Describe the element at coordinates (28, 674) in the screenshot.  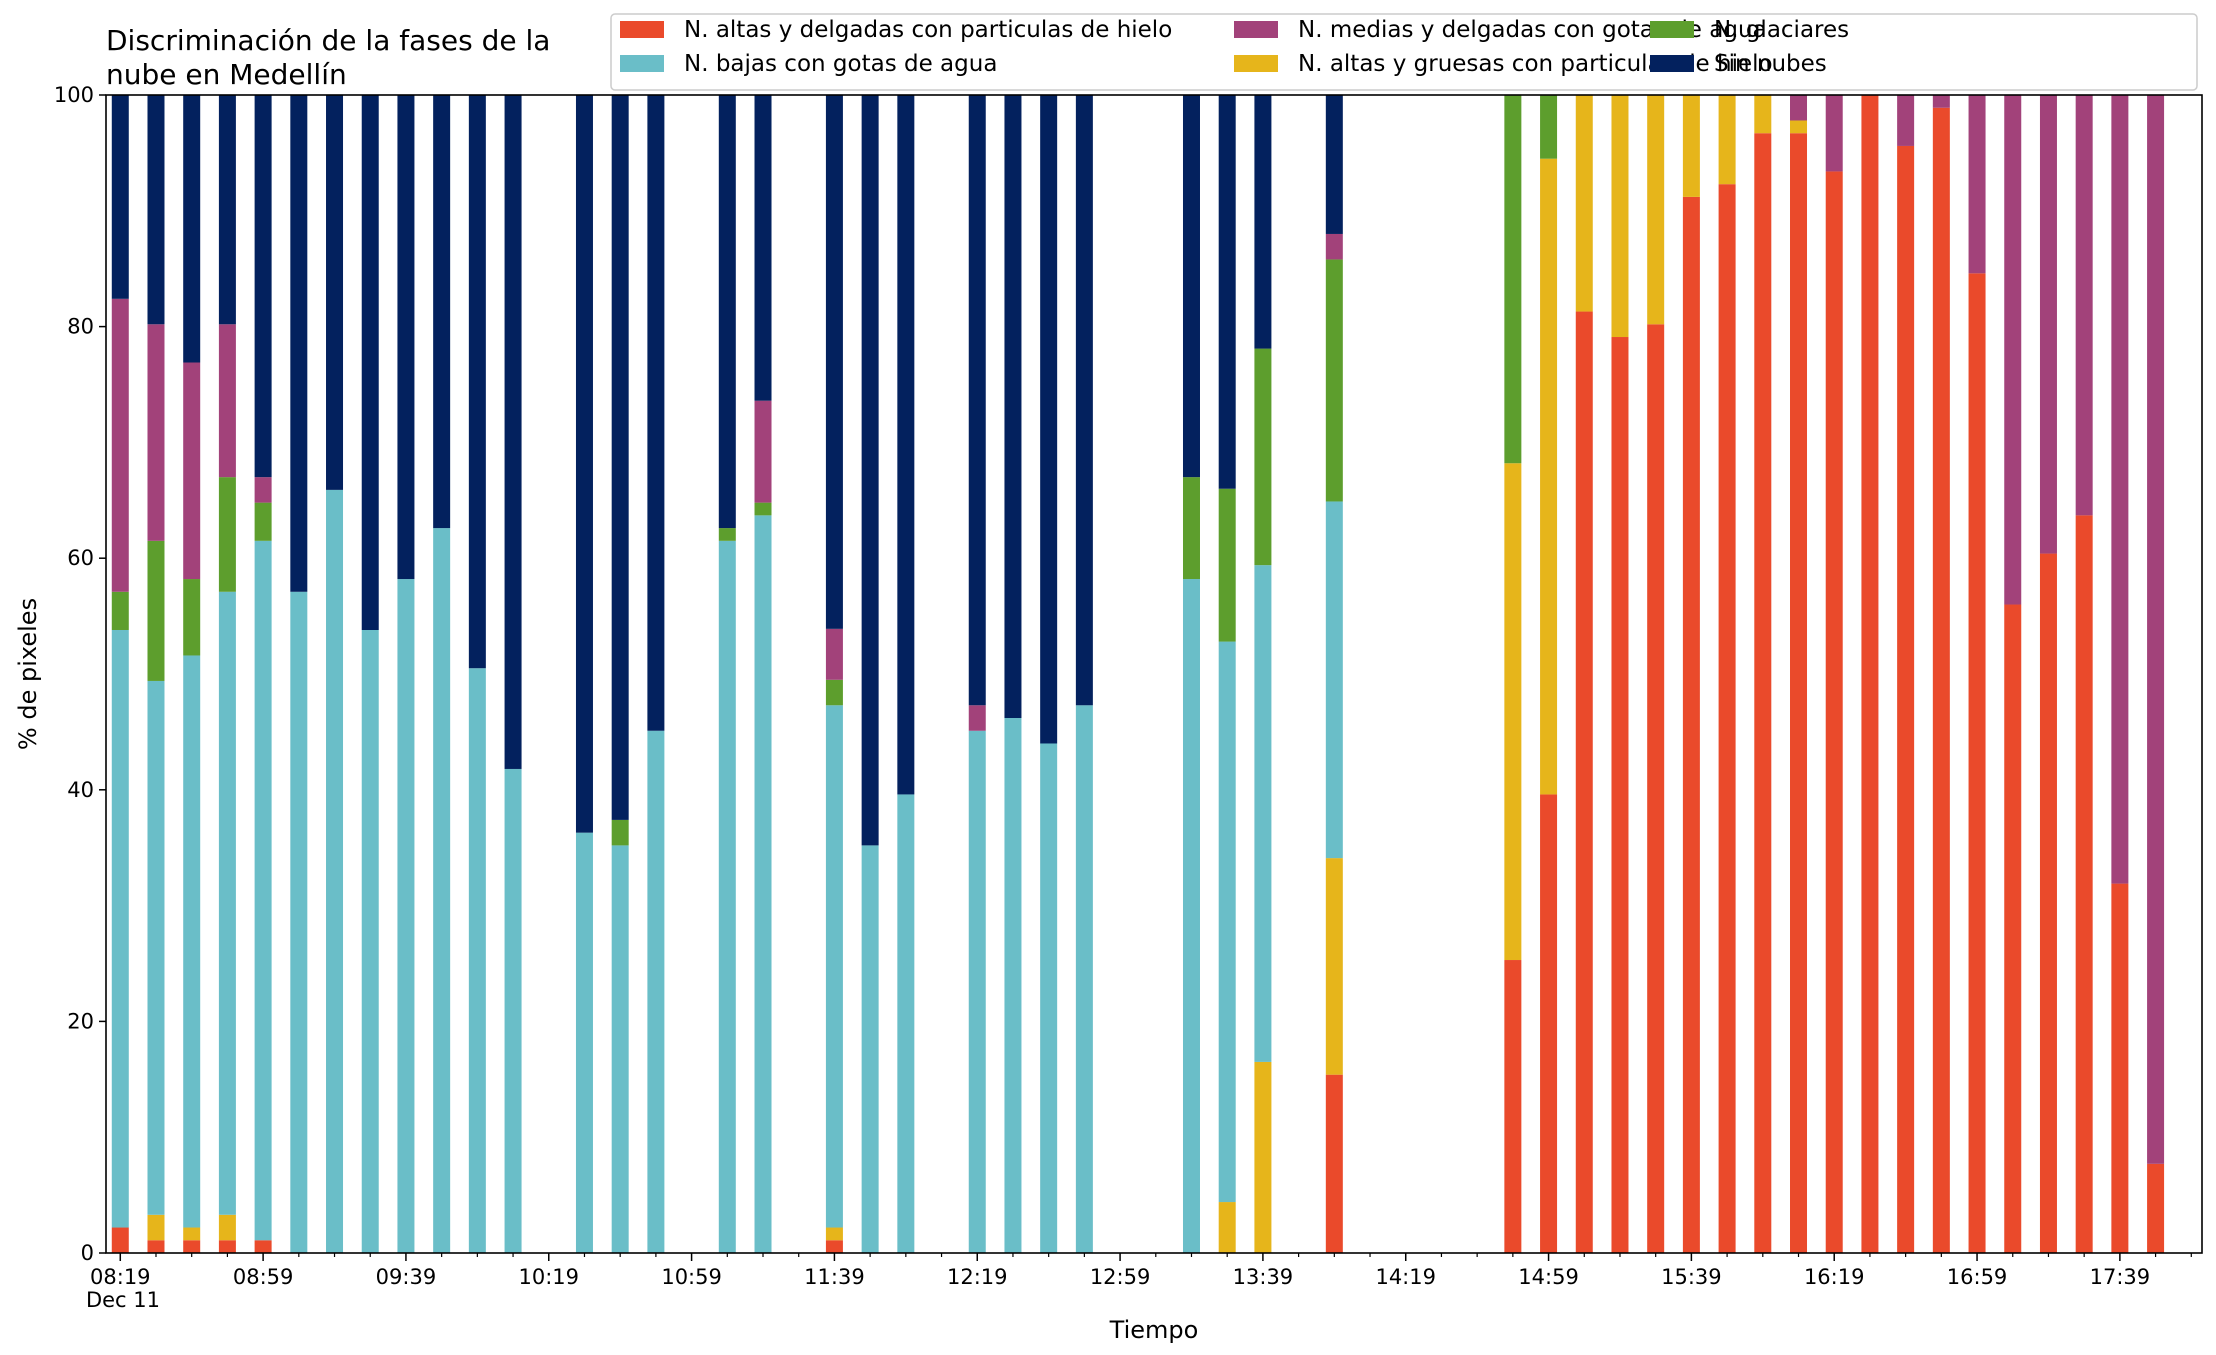
I see `y-axis-label: % de pixeles` at that location.